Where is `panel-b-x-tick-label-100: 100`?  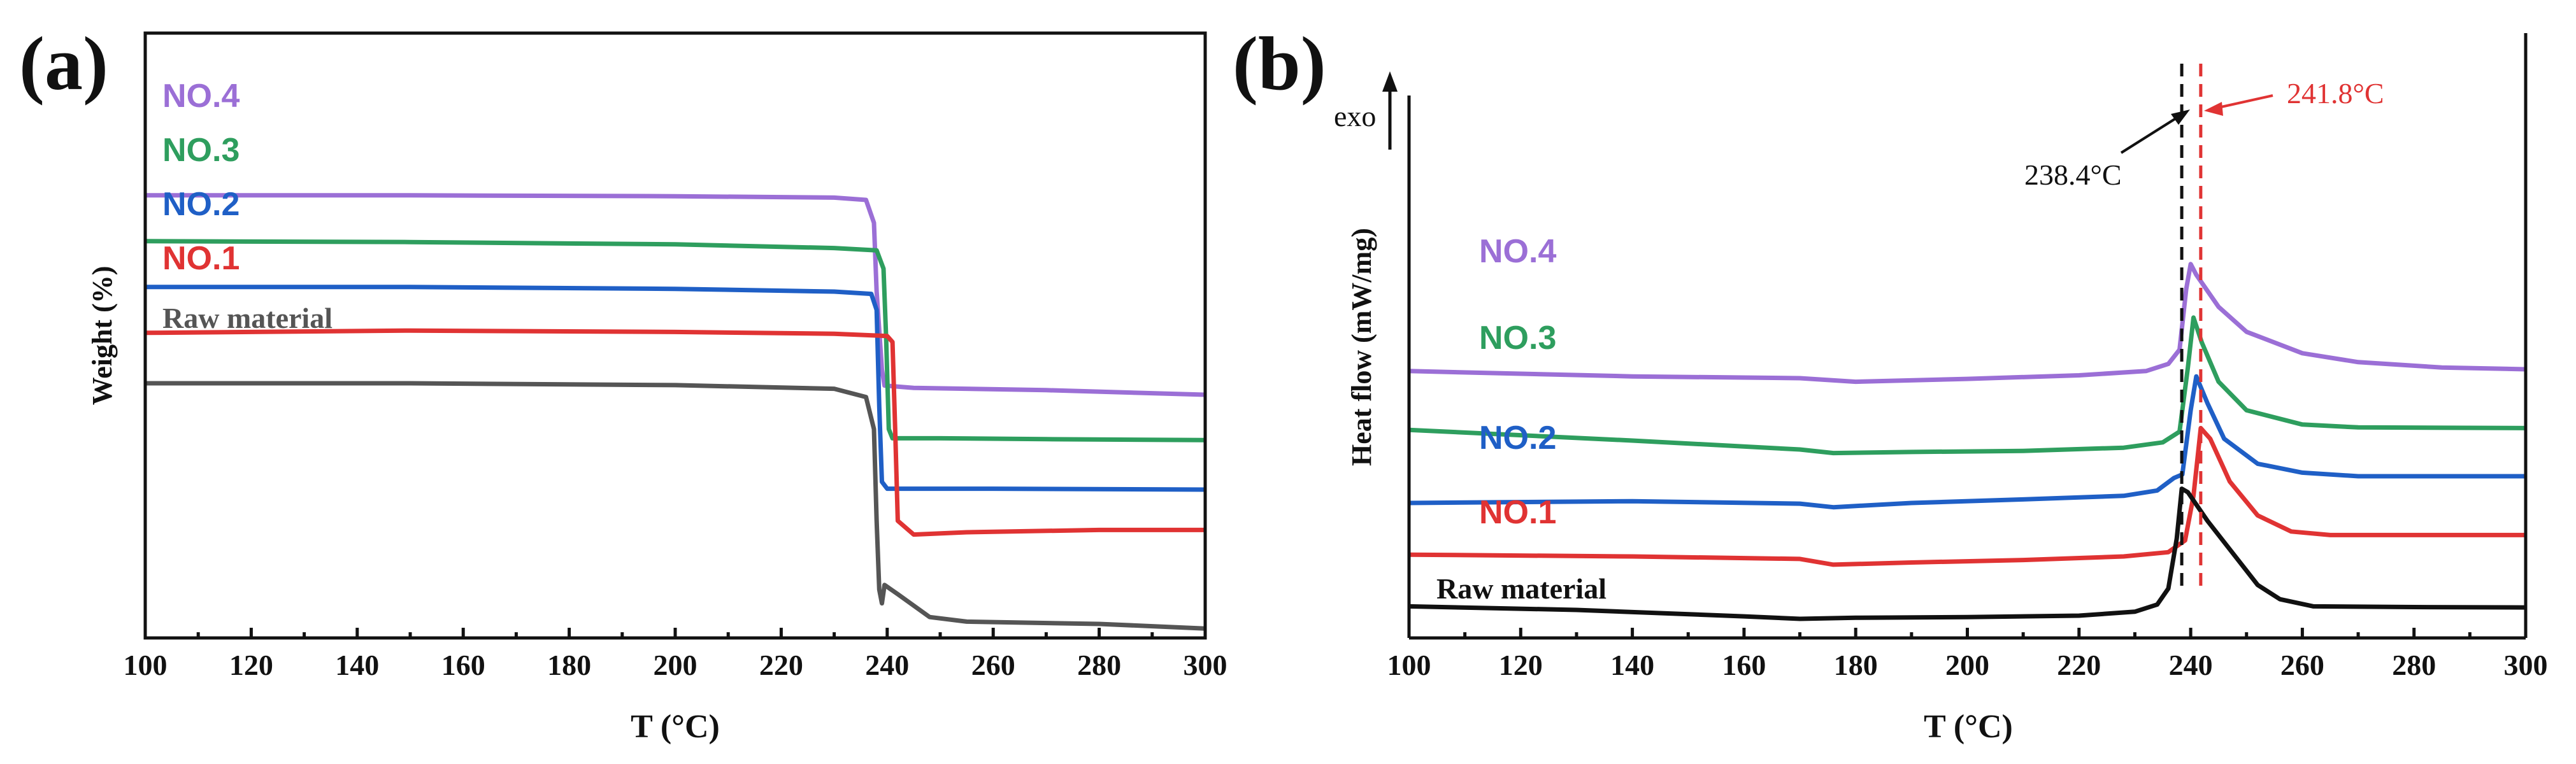
panel-b-x-tick-label-100: 100 is located at coordinates (1409, 665).